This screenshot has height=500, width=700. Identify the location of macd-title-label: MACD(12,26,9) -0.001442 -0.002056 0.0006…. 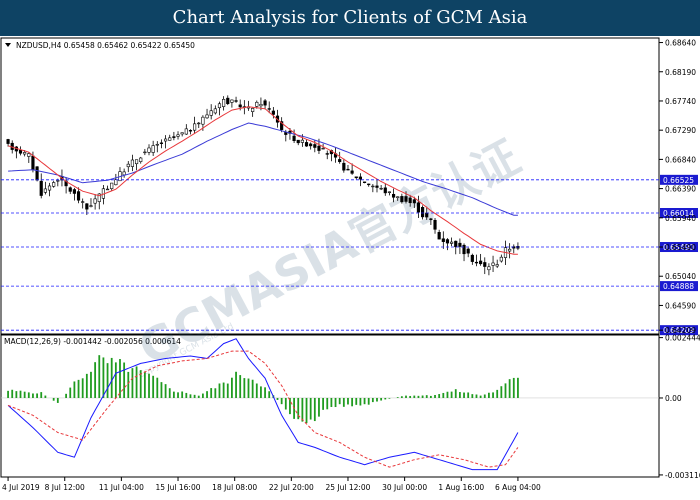
(92, 341).